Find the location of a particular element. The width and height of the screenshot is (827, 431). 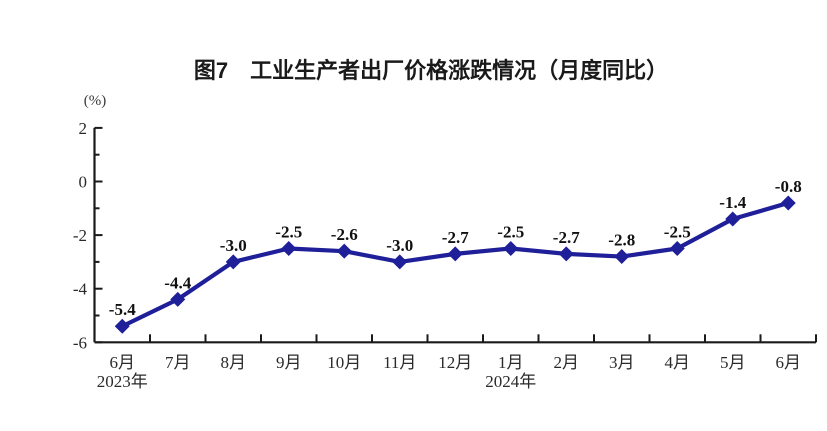

data-point-label: -5.4 is located at coordinates (122, 309).